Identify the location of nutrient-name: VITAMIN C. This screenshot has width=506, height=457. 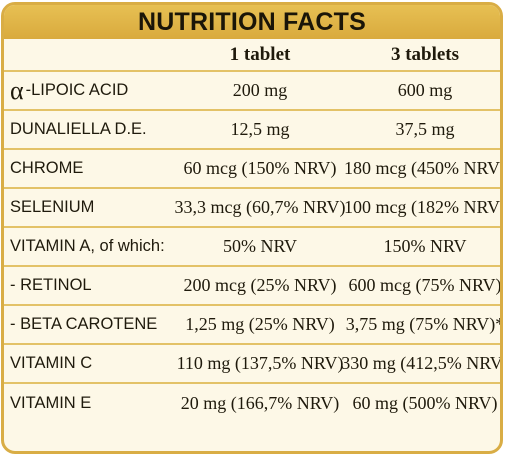
(51, 363).